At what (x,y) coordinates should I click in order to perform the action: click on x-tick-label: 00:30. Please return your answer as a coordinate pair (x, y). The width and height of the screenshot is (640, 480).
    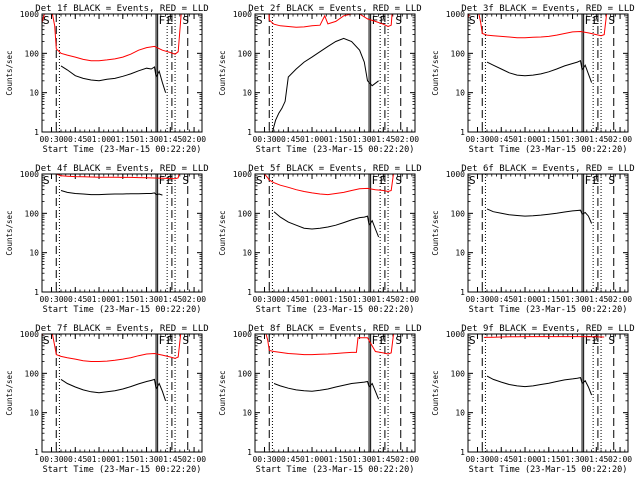
    Looking at the image, I should click on (477, 299).